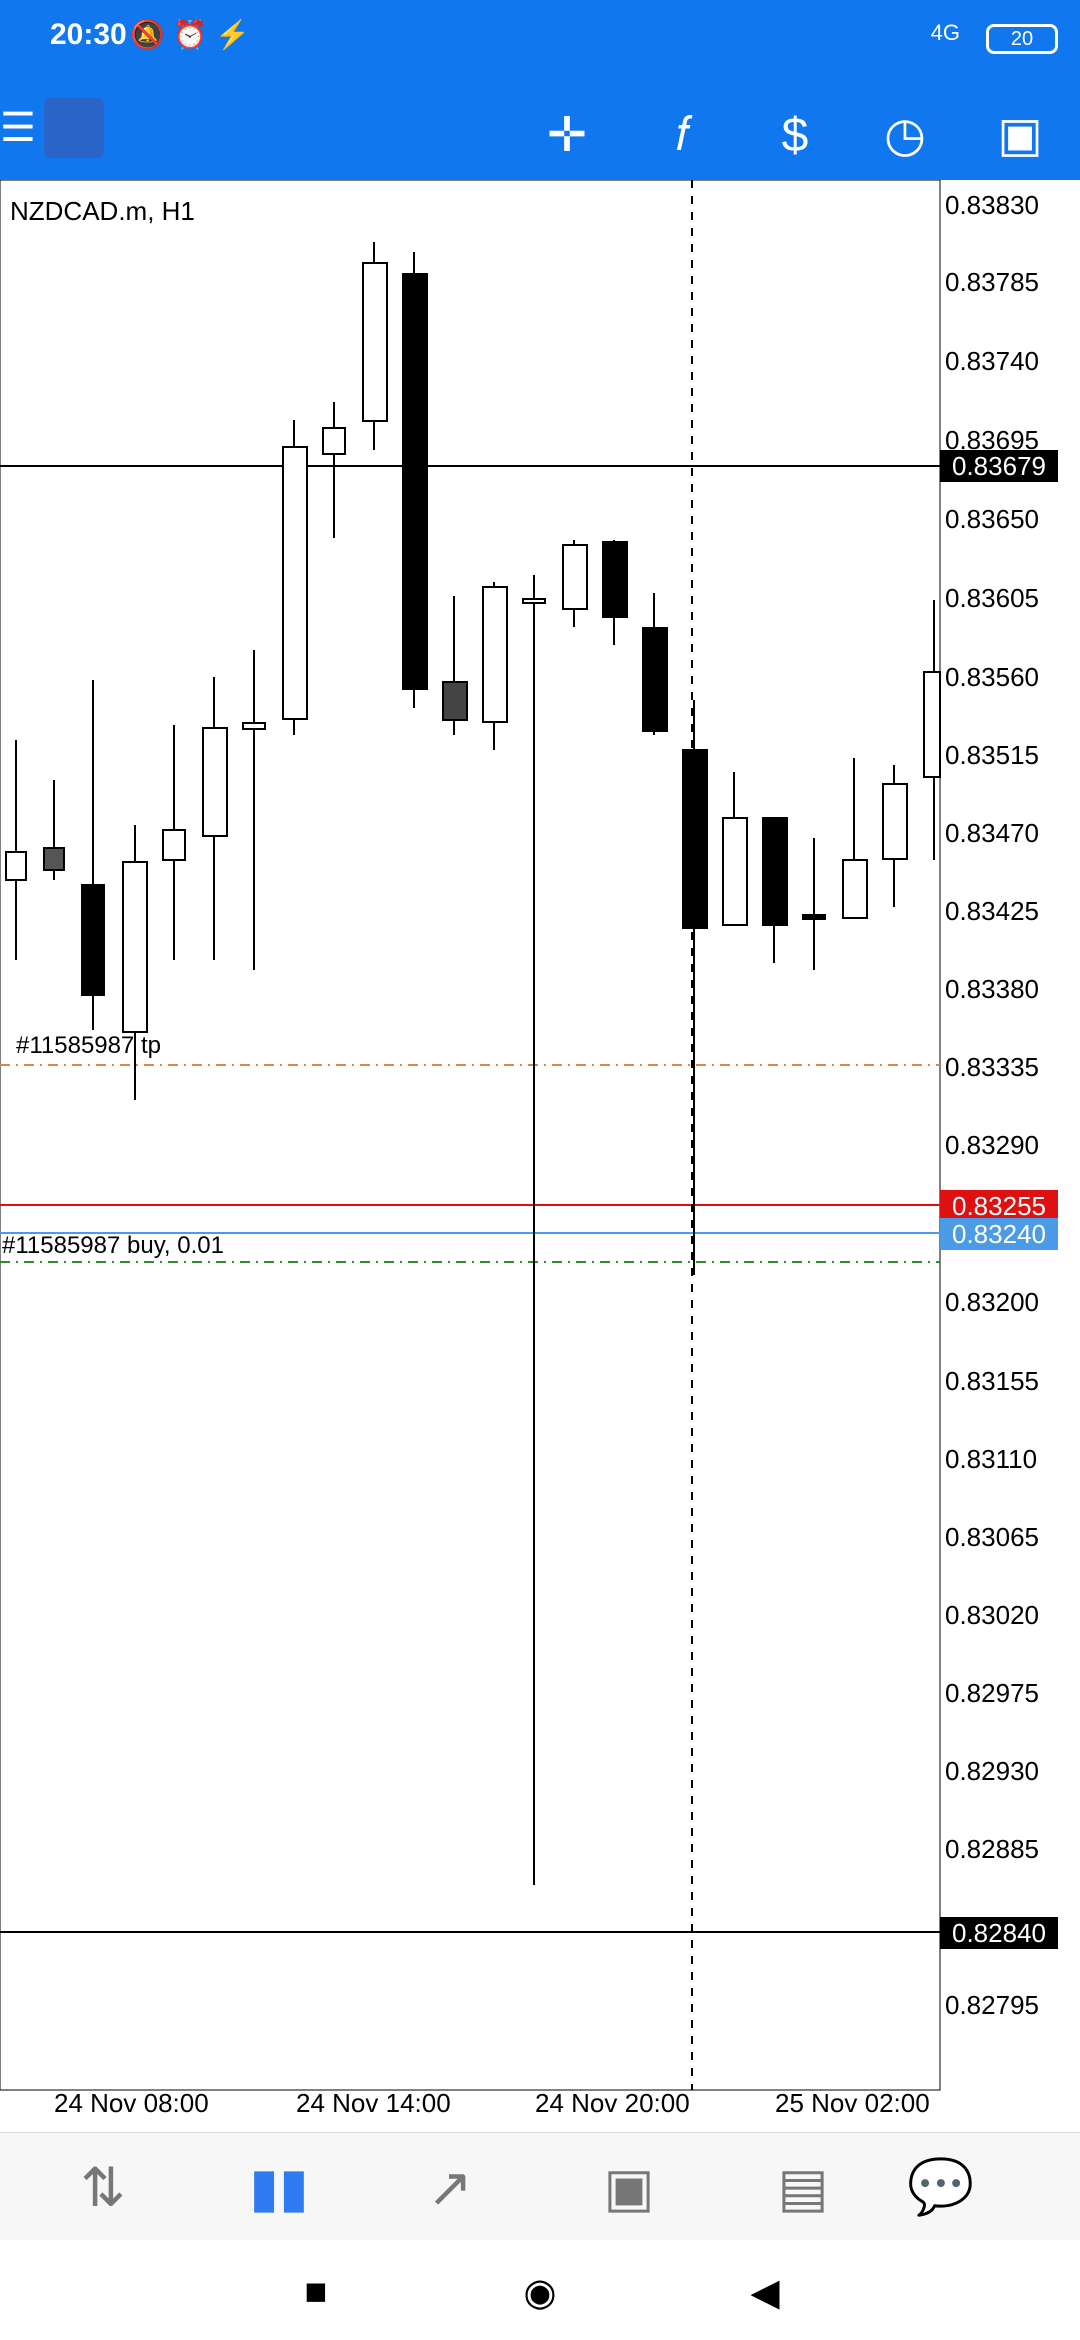  What do you see at coordinates (279, 2187) in the screenshot?
I see `chart-icon: ▮▮` at bounding box center [279, 2187].